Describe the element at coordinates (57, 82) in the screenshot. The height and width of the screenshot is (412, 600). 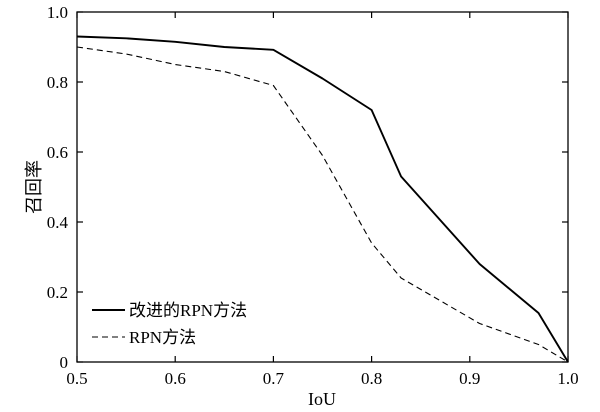
I see `y-tick-label: 0.8` at that location.